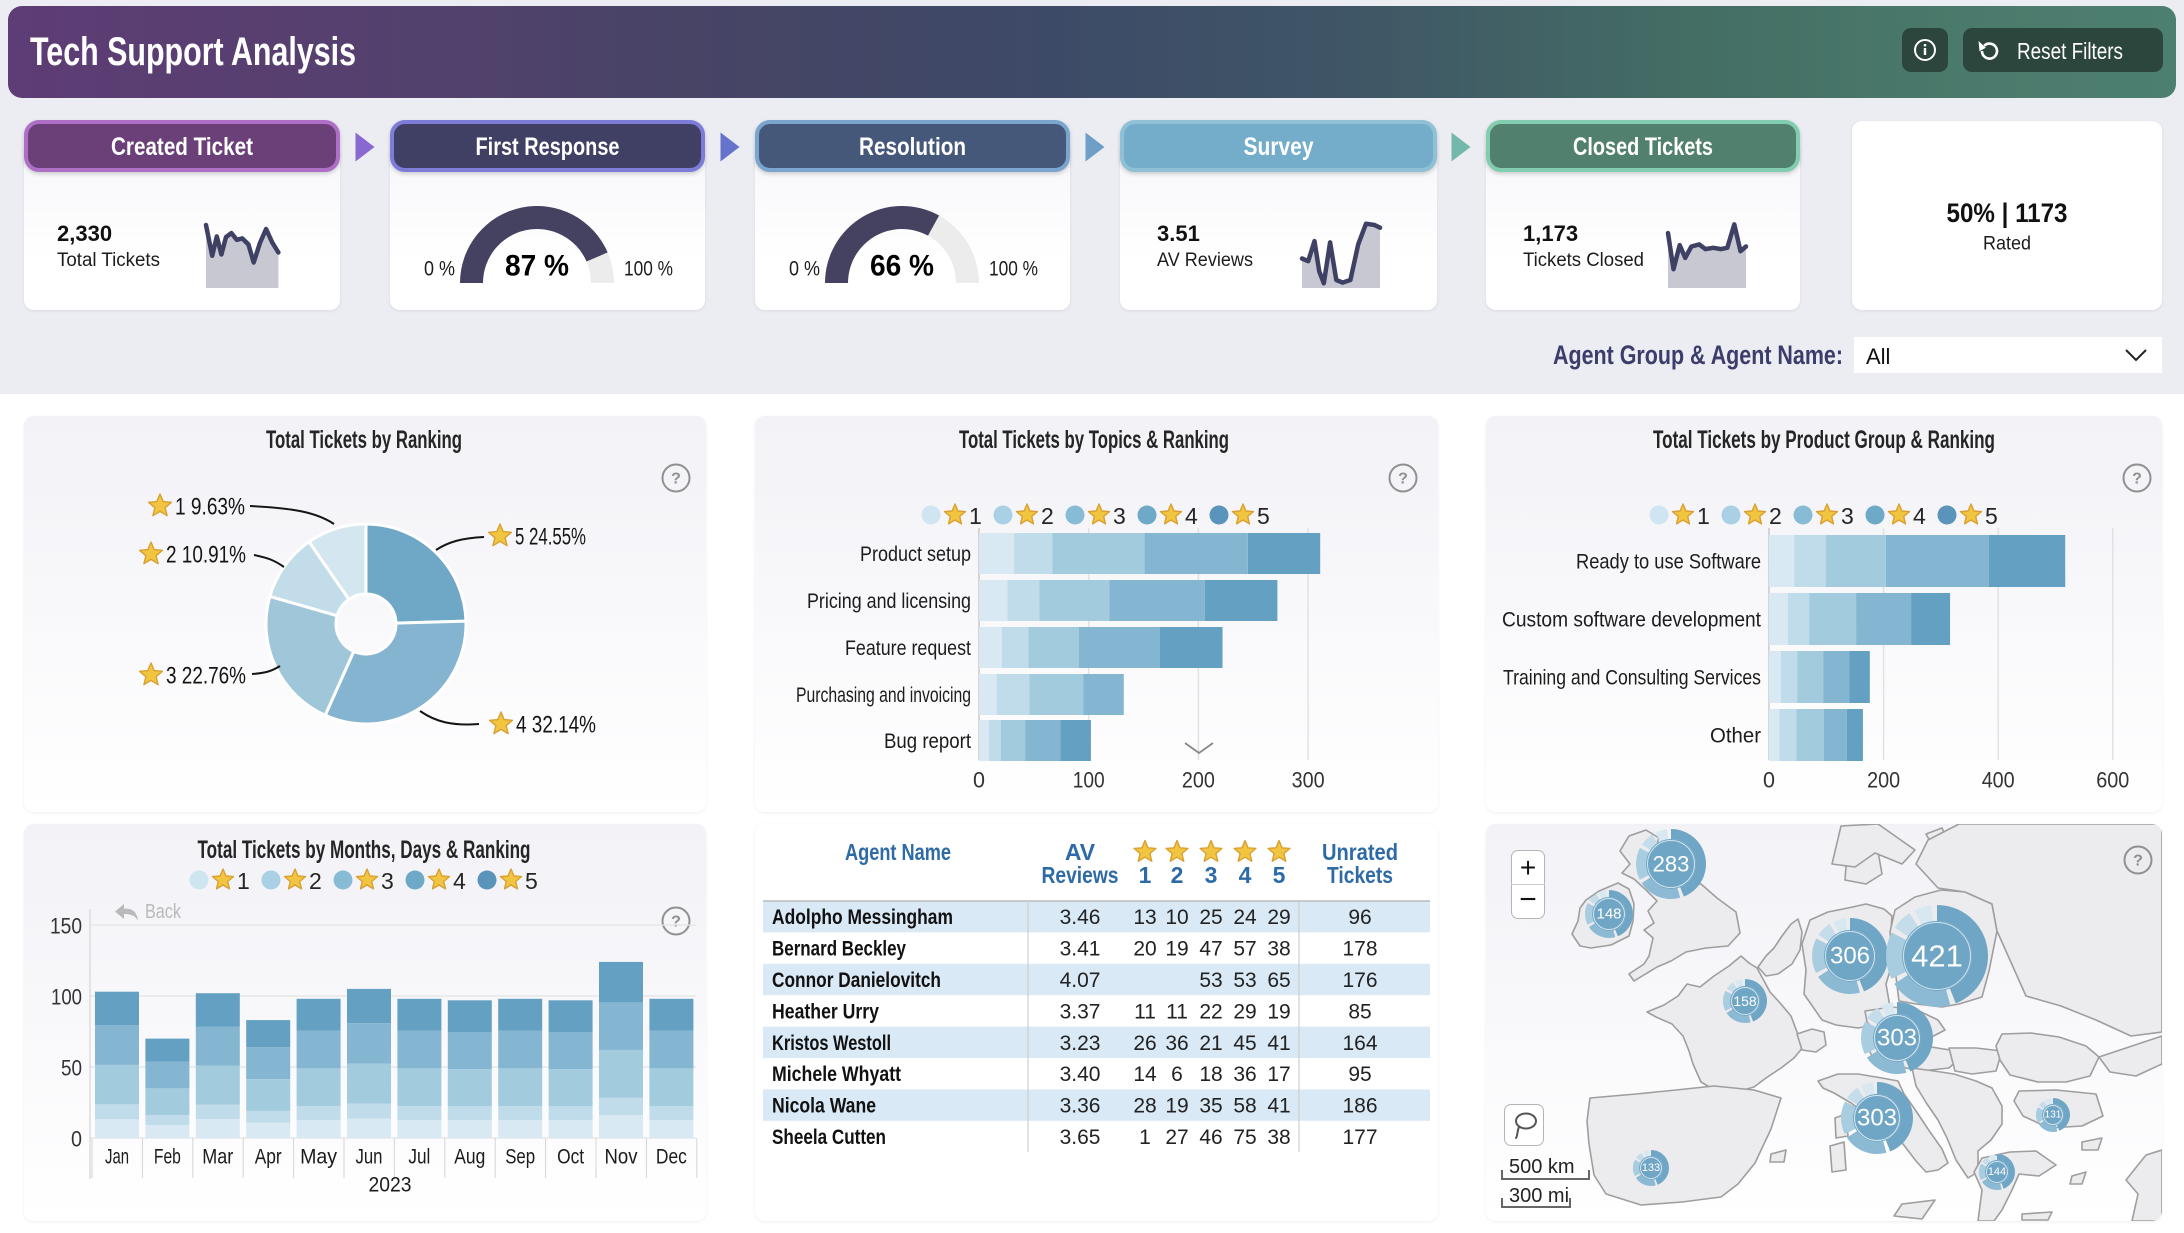 The height and width of the screenshot is (1233, 2184). Describe the element at coordinates (829, 1137) in the screenshot. I see `svg-text: Sheela Cutten` at that location.